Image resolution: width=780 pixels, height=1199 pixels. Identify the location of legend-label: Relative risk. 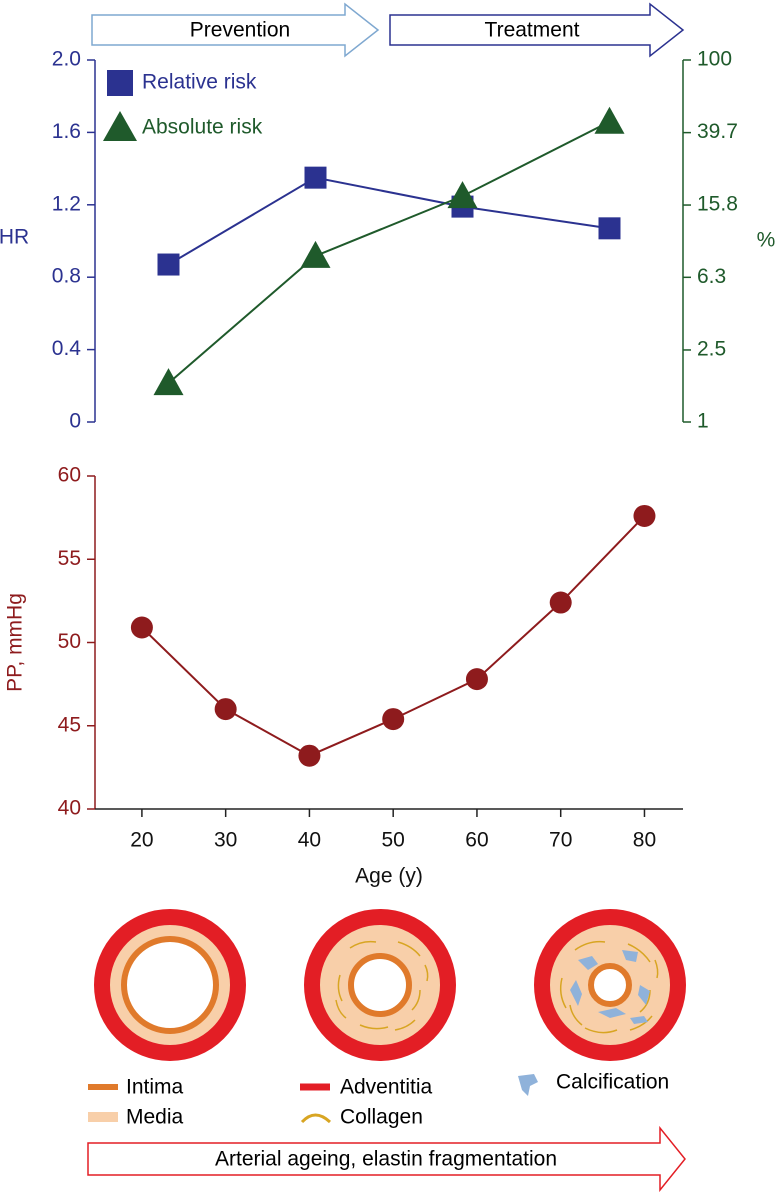
(199, 82).